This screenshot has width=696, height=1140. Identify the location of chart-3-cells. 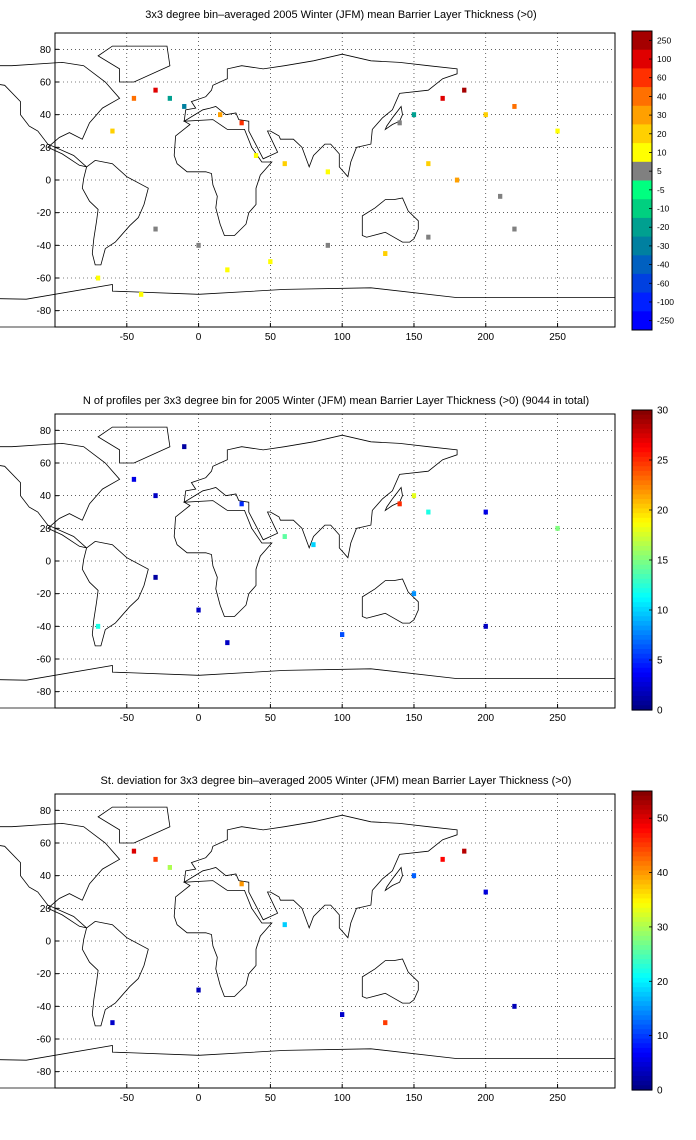
(313, 937).